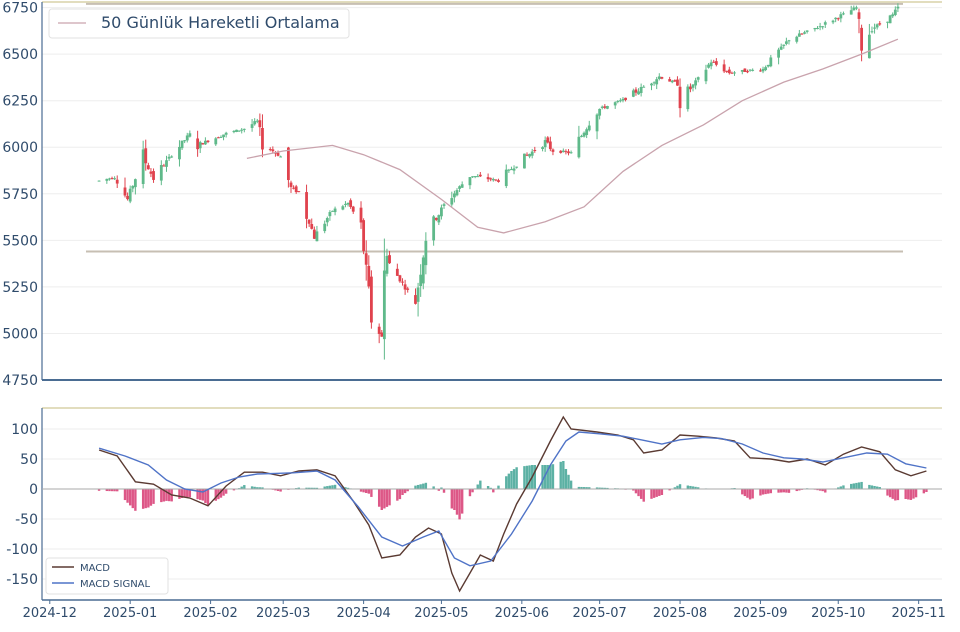 The width and height of the screenshot is (960, 632). What do you see at coordinates (20, 102) in the screenshot?
I see `price-y-tick-label: 6250` at bounding box center [20, 102].